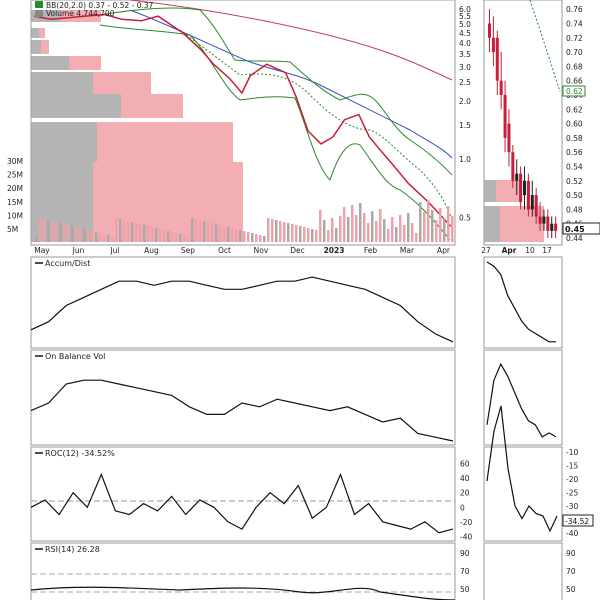  I want to click on roc-y-tick: -20, so click(466, 522).